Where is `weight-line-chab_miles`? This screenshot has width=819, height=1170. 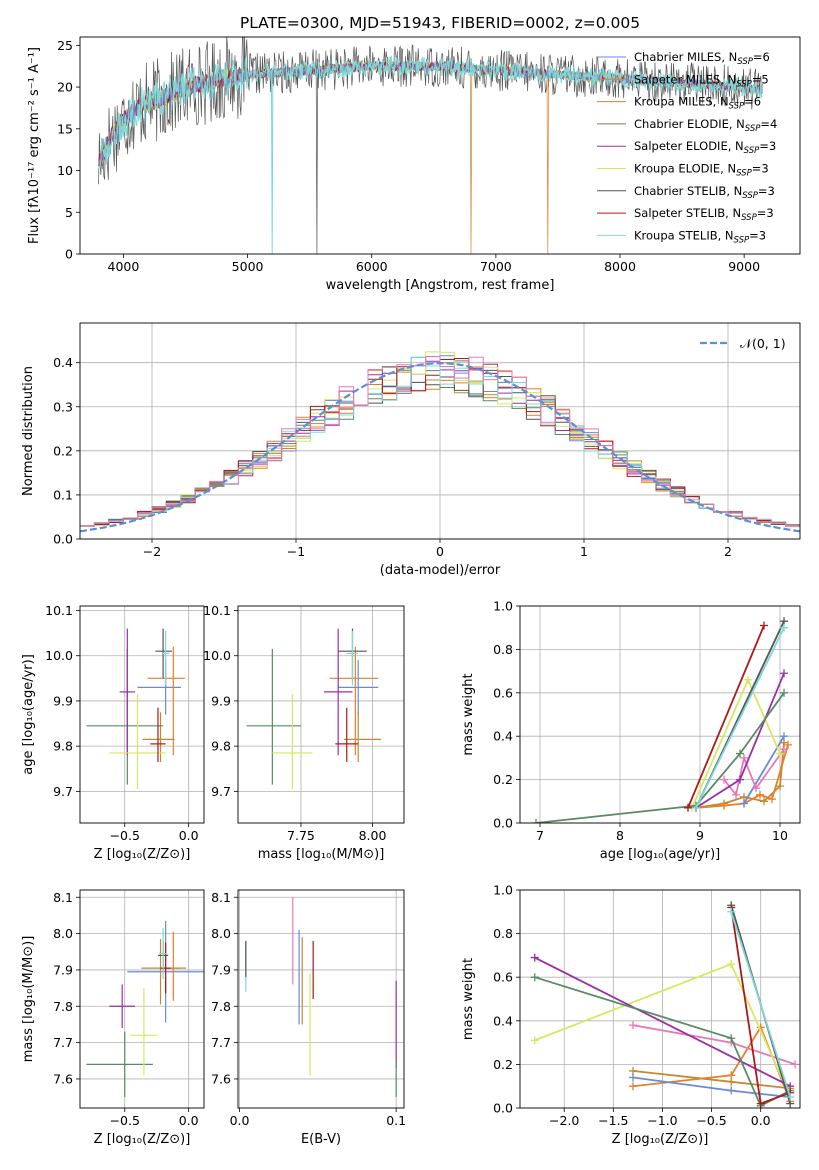 weight-line-chab_miles is located at coordinates (764, 769).